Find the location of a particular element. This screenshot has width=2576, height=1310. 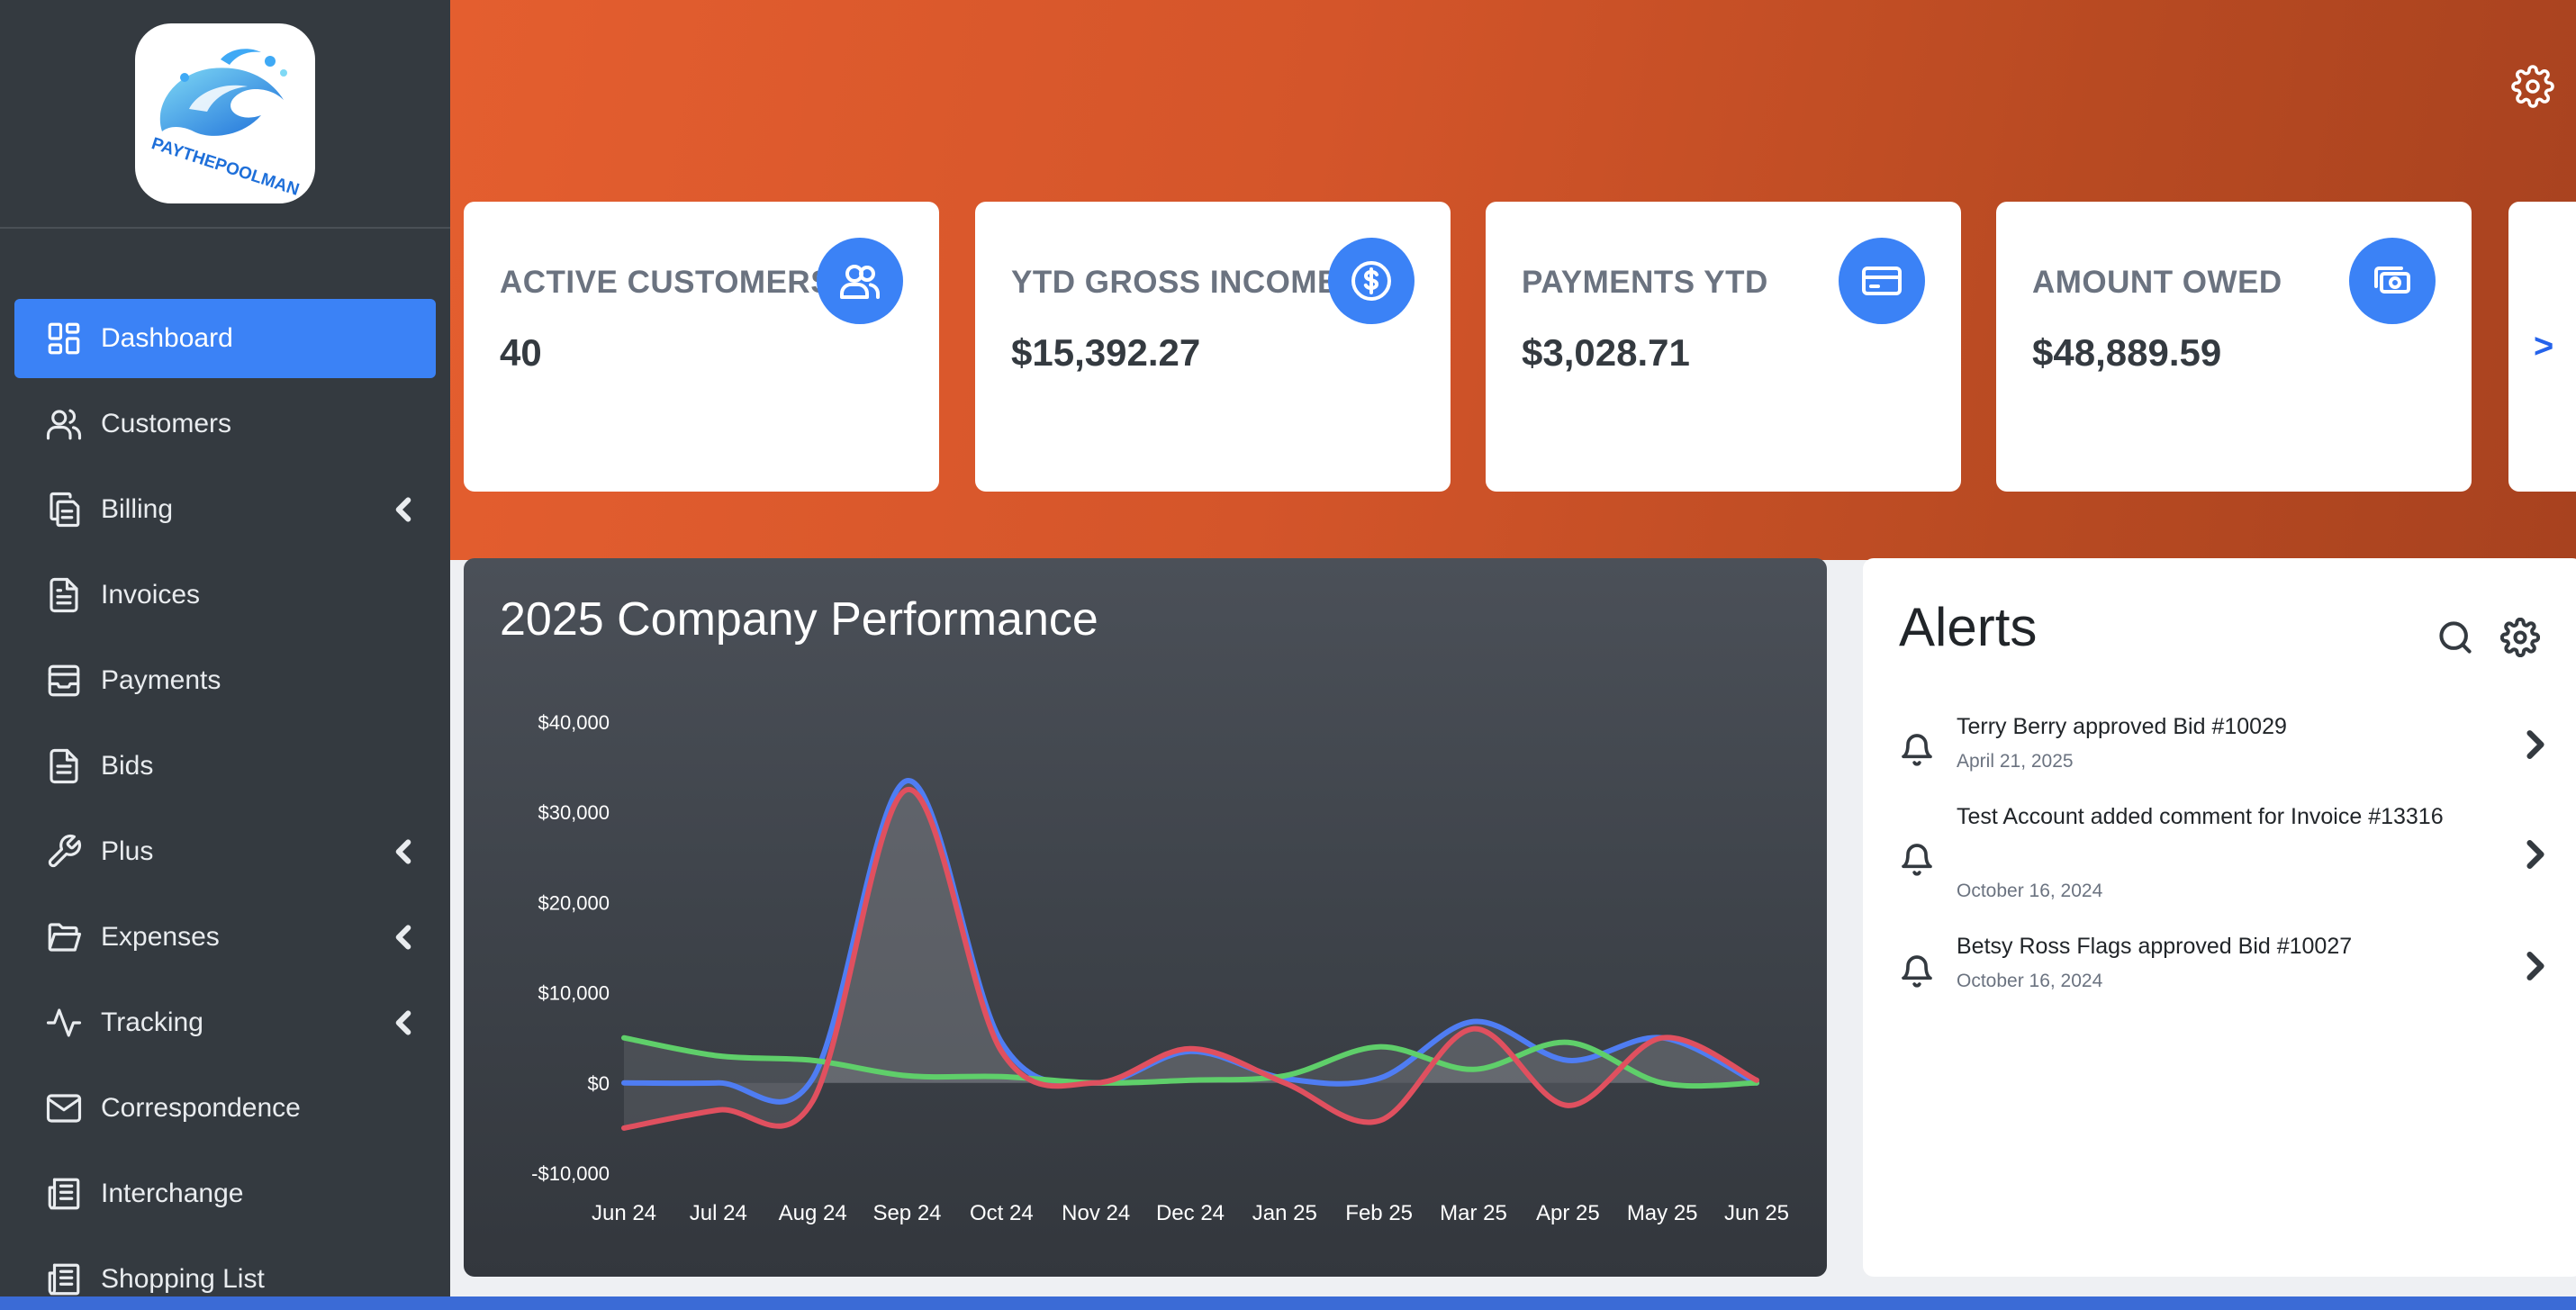

stat-card-payments-ytd: PAYMENTS YTD $3,028.71 is located at coordinates (1723, 347).